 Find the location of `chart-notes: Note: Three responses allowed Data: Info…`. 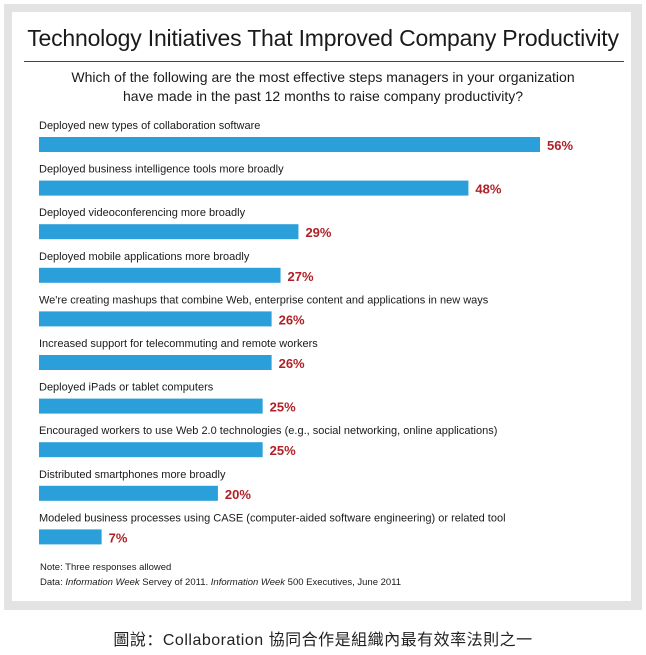

chart-notes: Note: Three responses allowed Data: Info… is located at coordinates (220, 575).